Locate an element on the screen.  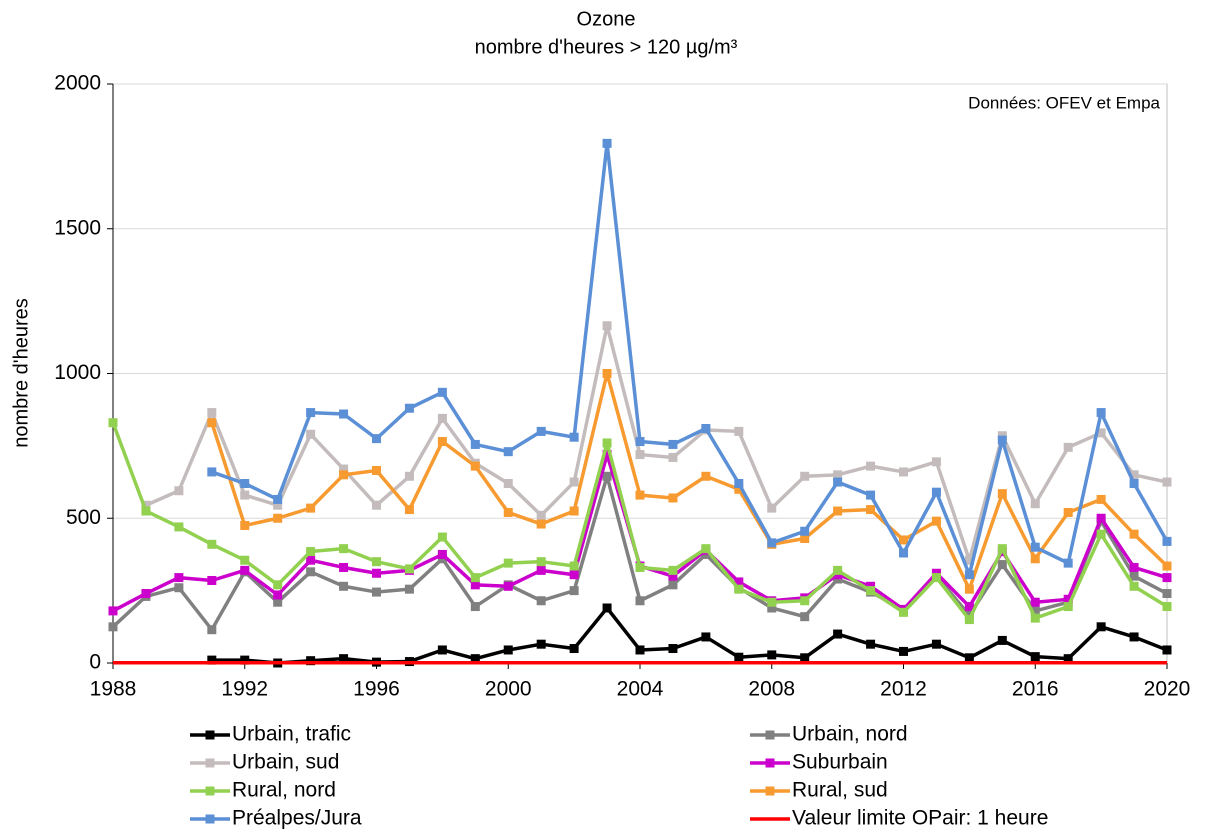
y-tick-label: 2000 is located at coordinates (77, 83).